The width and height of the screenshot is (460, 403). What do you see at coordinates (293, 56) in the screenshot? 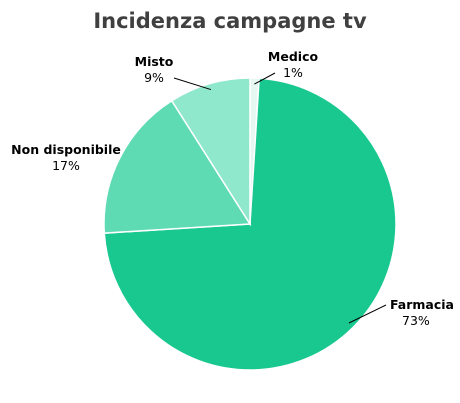
I see `slice-label-medico: Medico` at bounding box center [293, 56].